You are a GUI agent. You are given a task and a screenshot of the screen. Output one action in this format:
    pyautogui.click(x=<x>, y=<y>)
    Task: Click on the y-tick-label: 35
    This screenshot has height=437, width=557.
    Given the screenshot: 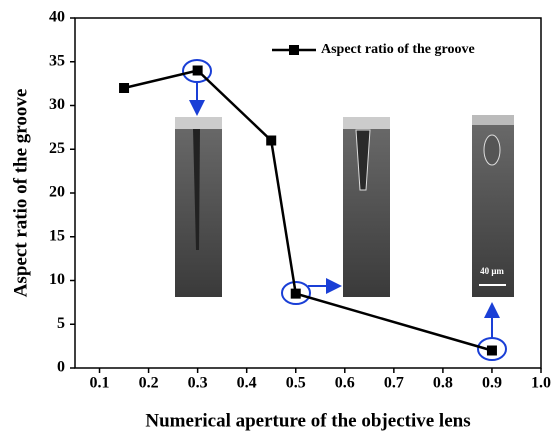 What is the action you would take?
    pyautogui.click(x=57, y=60)
    